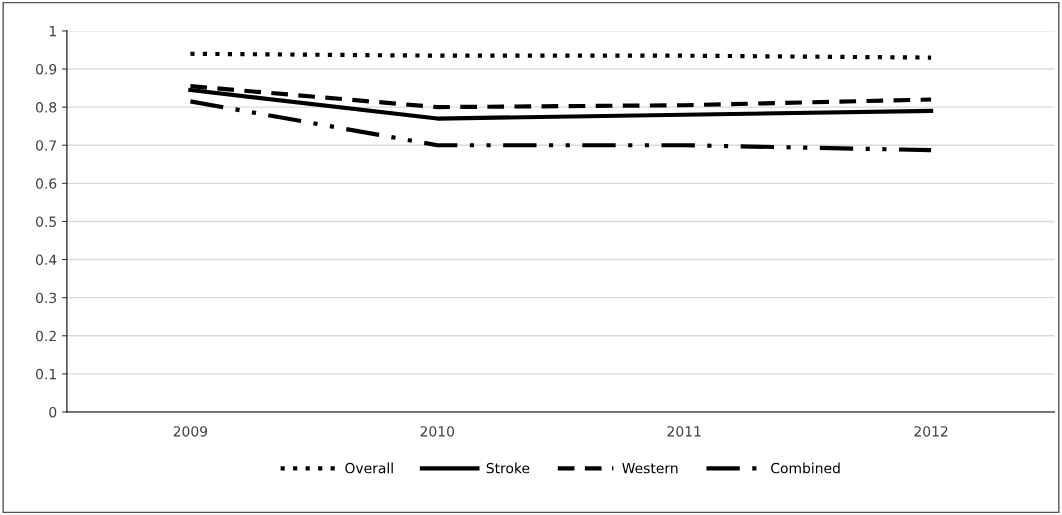  Describe the element at coordinates (561, 104) in the screenshot. I see `line-series` at that location.